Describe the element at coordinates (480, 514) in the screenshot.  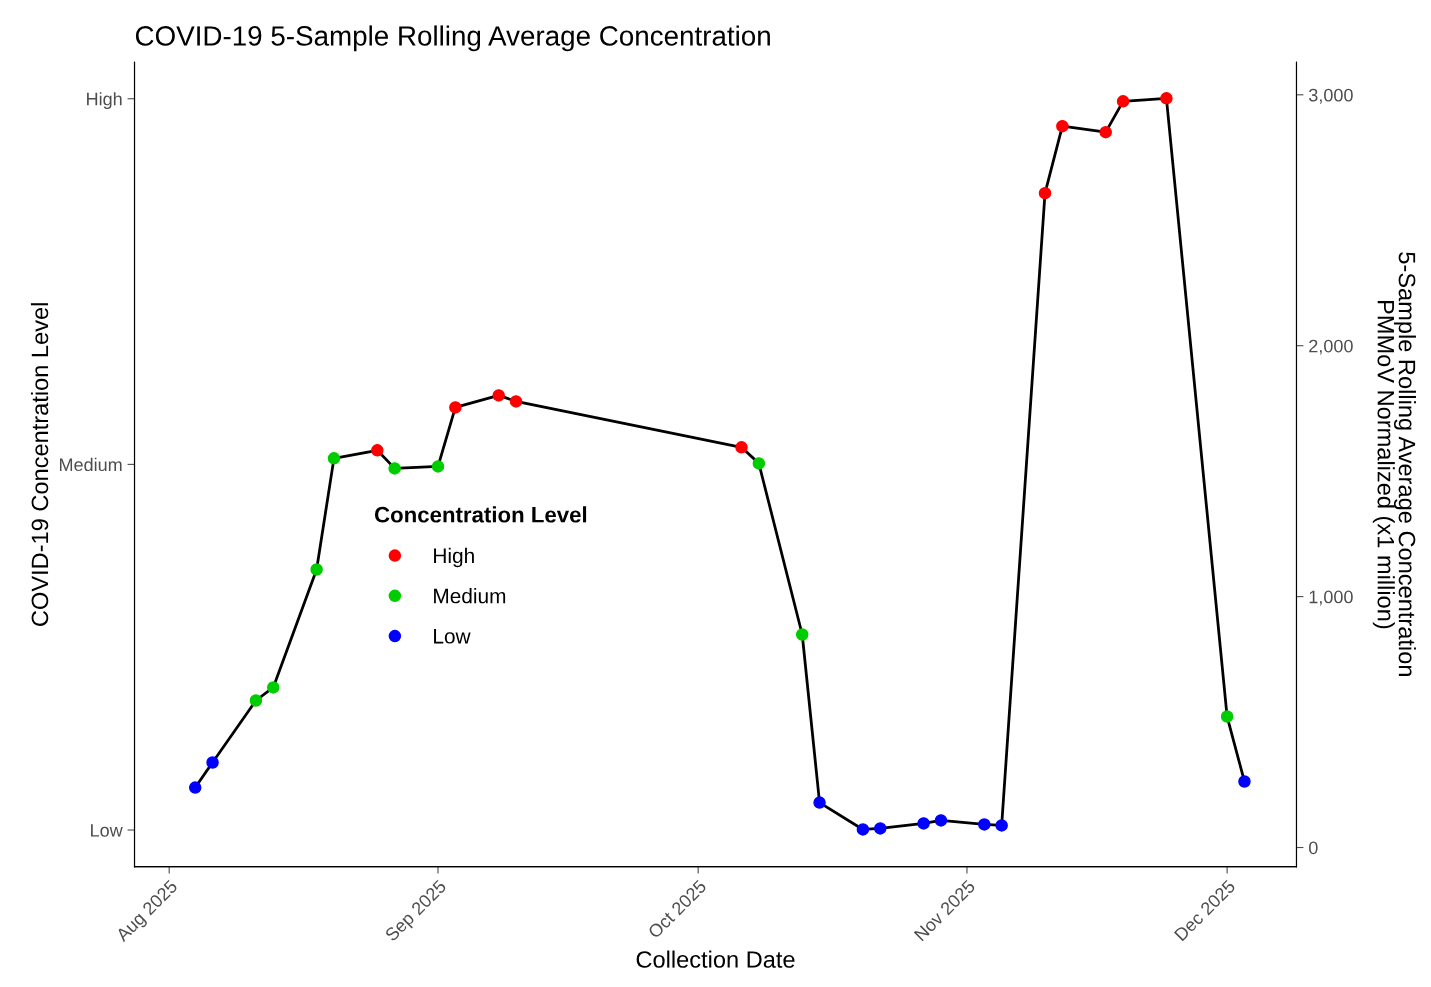
I see `legend-title: Concentration Level` at that location.